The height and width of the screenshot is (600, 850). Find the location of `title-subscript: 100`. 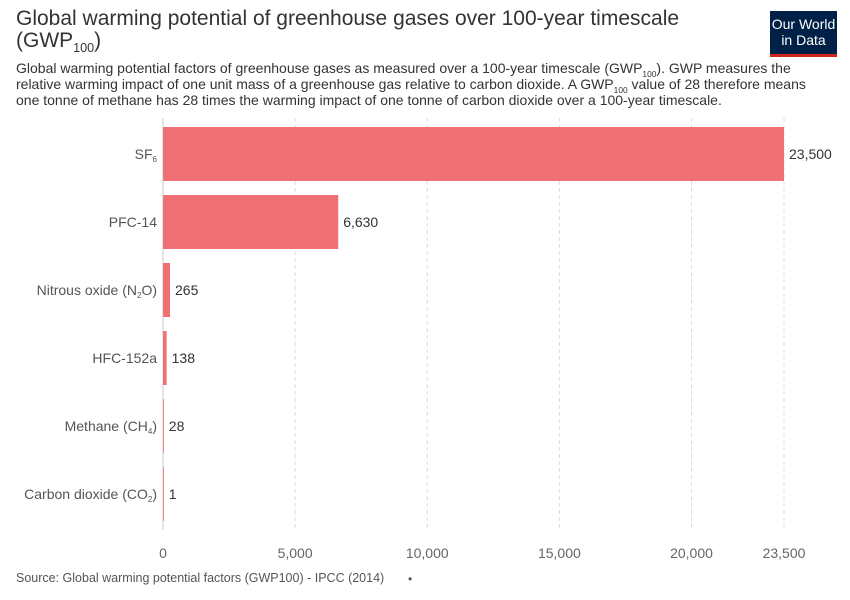

title-subscript: 100 is located at coordinates (84, 48).